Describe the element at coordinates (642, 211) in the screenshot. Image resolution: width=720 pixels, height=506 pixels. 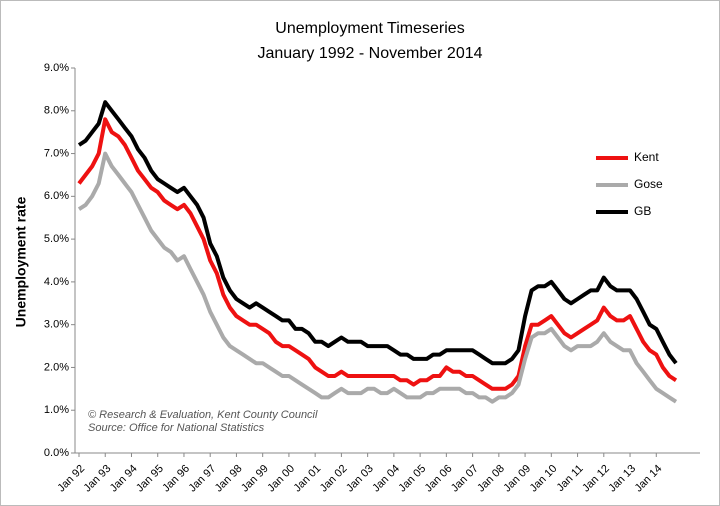
I see `legend-label: GB` at that location.